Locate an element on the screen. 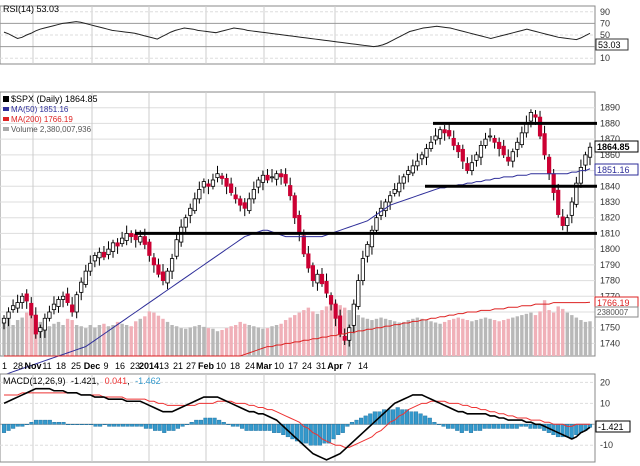  price-value-text: 1864.85 is located at coordinates (613, 147).